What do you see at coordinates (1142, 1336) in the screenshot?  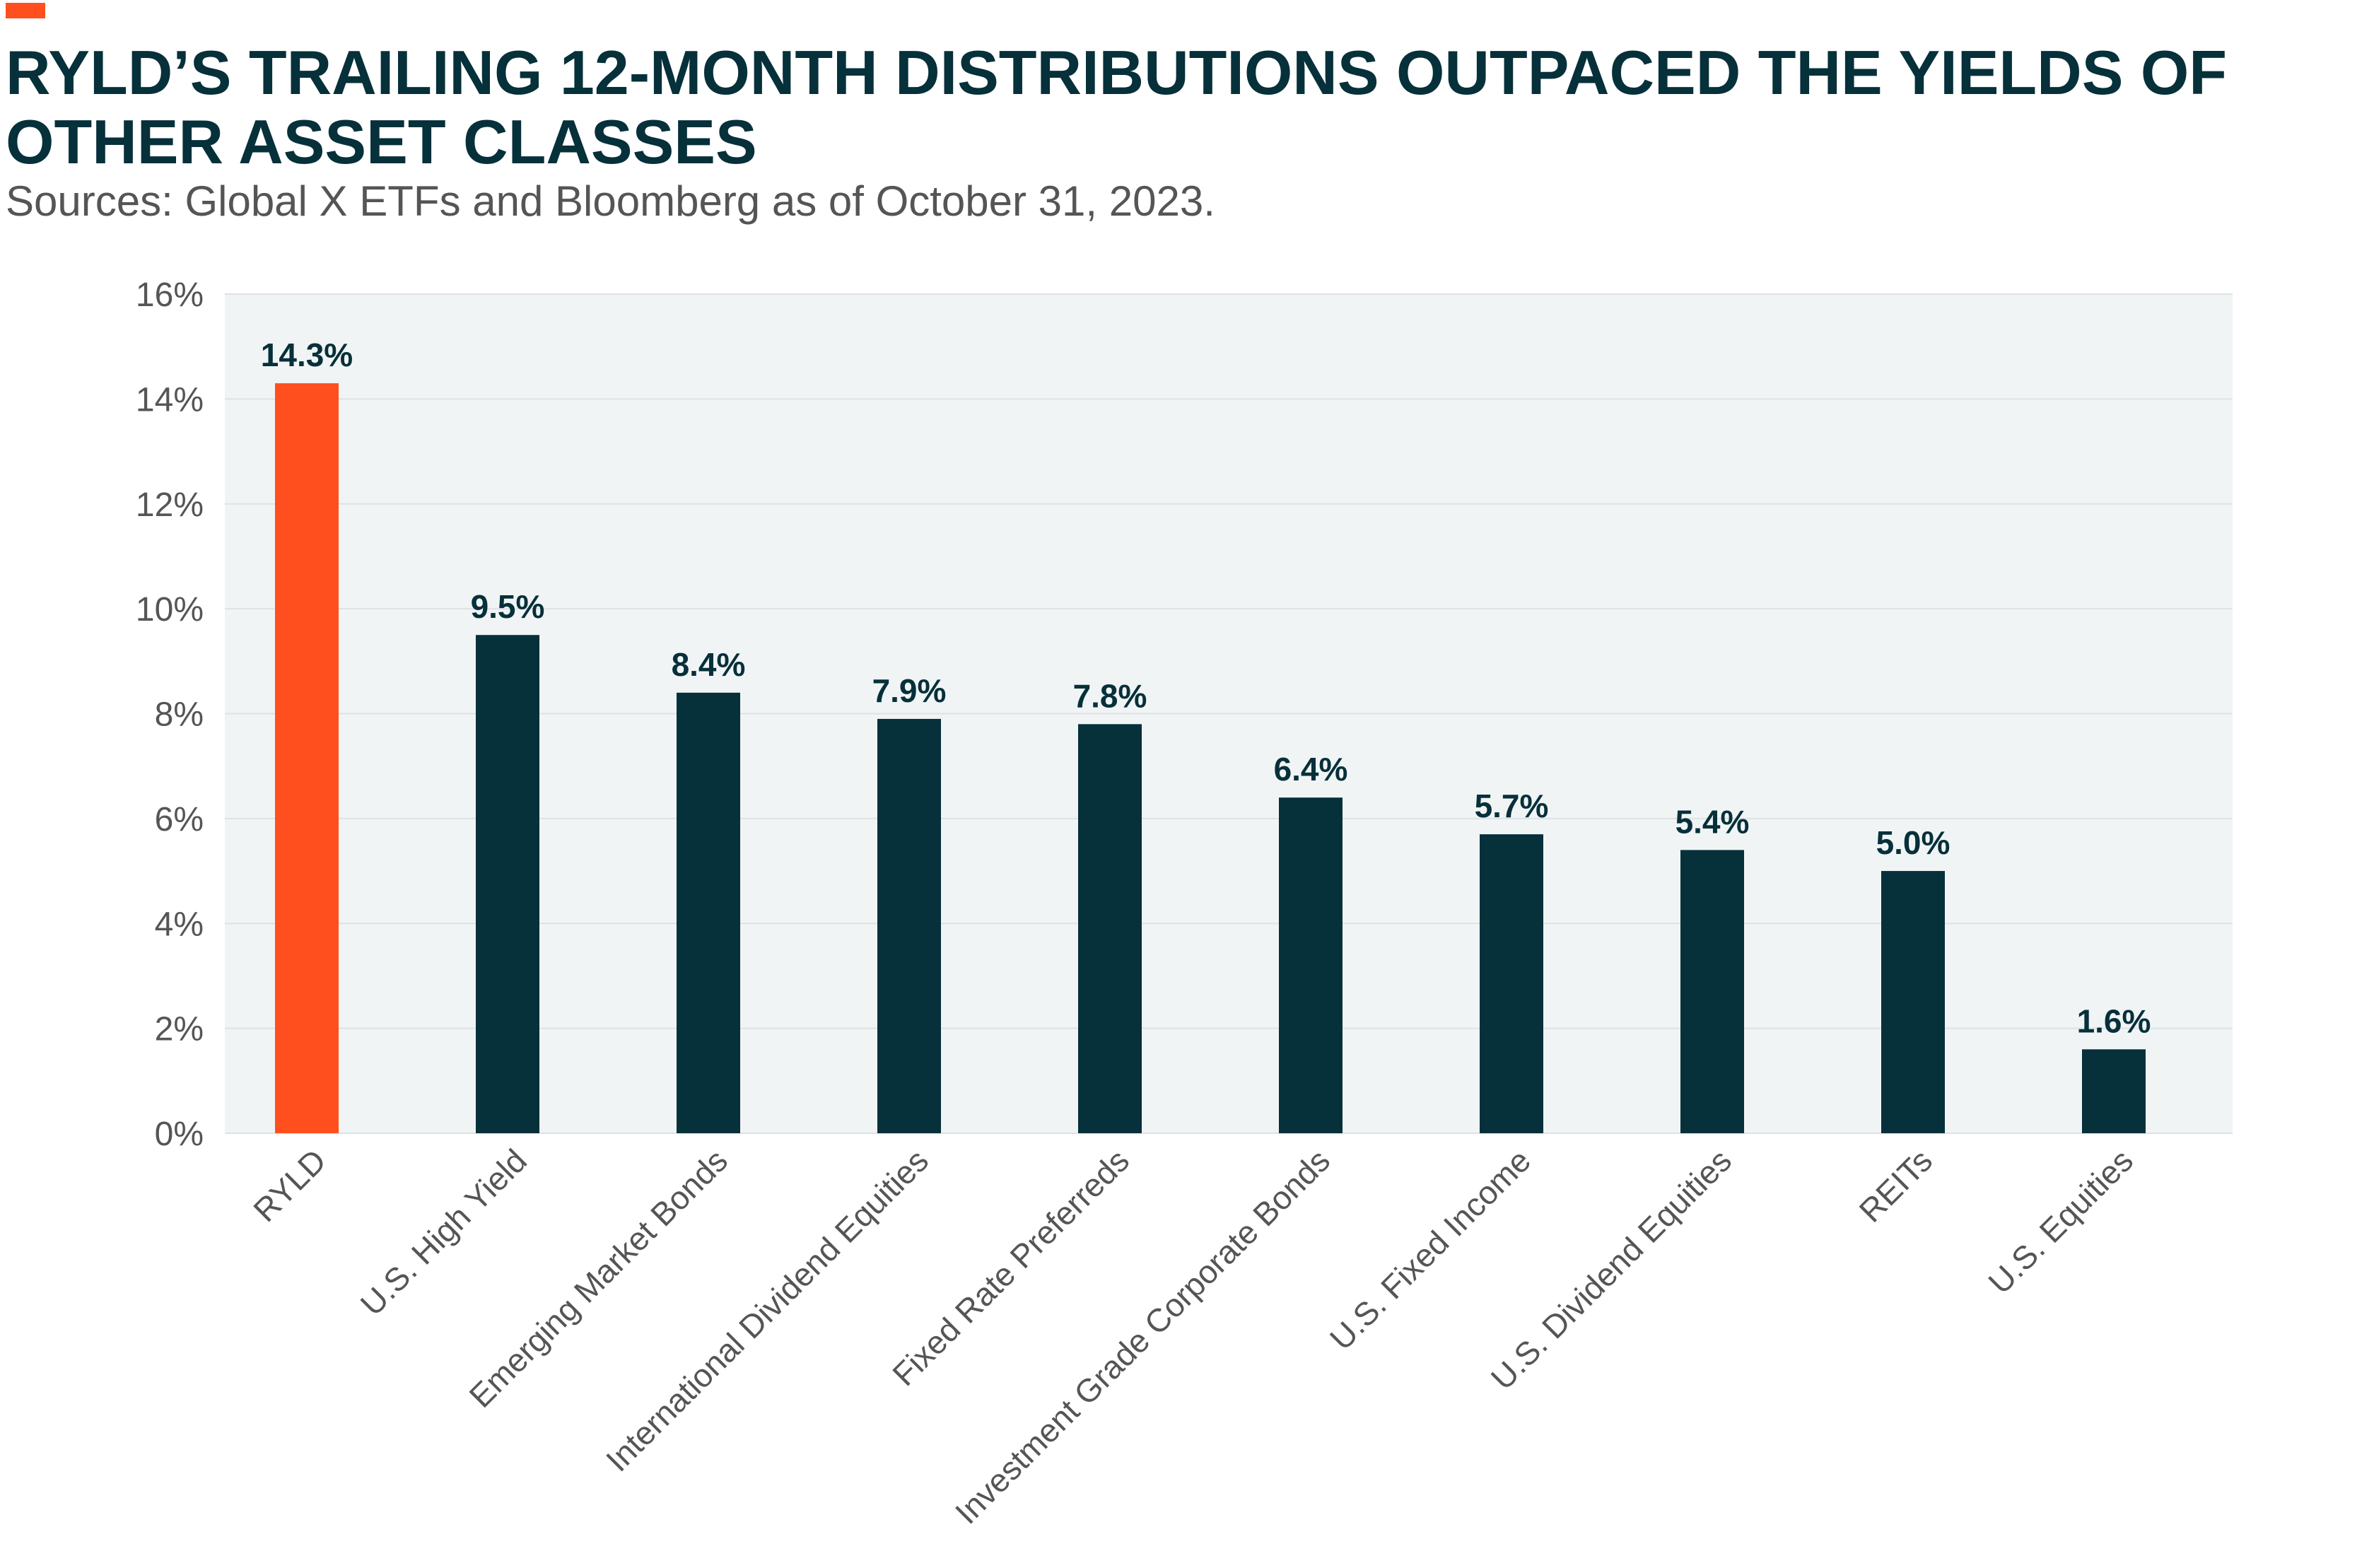 I see `x-tick-label: Investment Grade Corporate Bonds` at bounding box center [1142, 1336].